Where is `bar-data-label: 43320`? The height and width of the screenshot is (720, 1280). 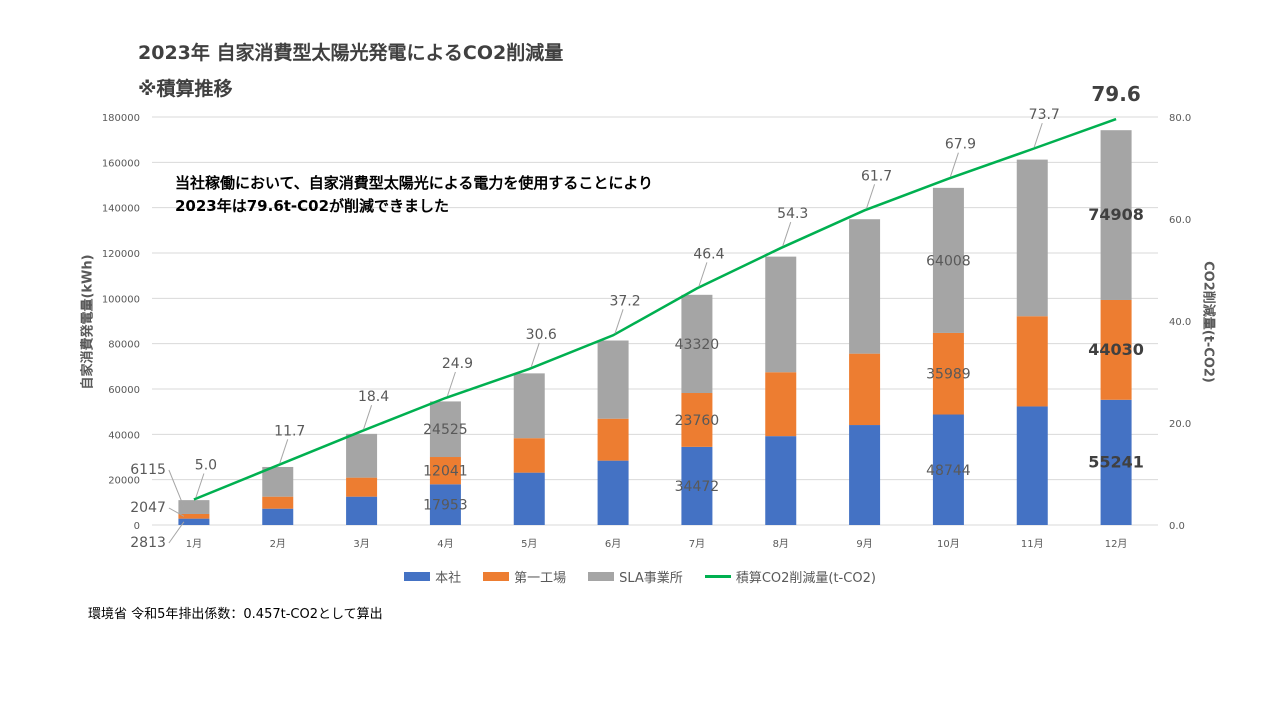 bar-data-label: 43320 is located at coordinates (697, 345).